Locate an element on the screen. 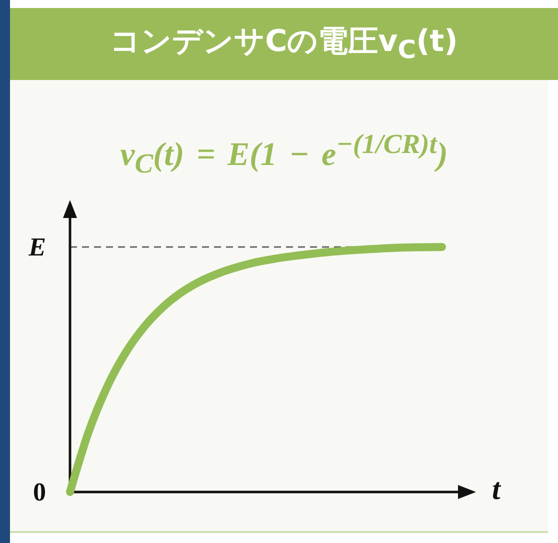 The width and height of the screenshot is (558, 543). chart-title: コンデンサCの電圧v$_{C}$(t) is located at coordinates (284, 44).